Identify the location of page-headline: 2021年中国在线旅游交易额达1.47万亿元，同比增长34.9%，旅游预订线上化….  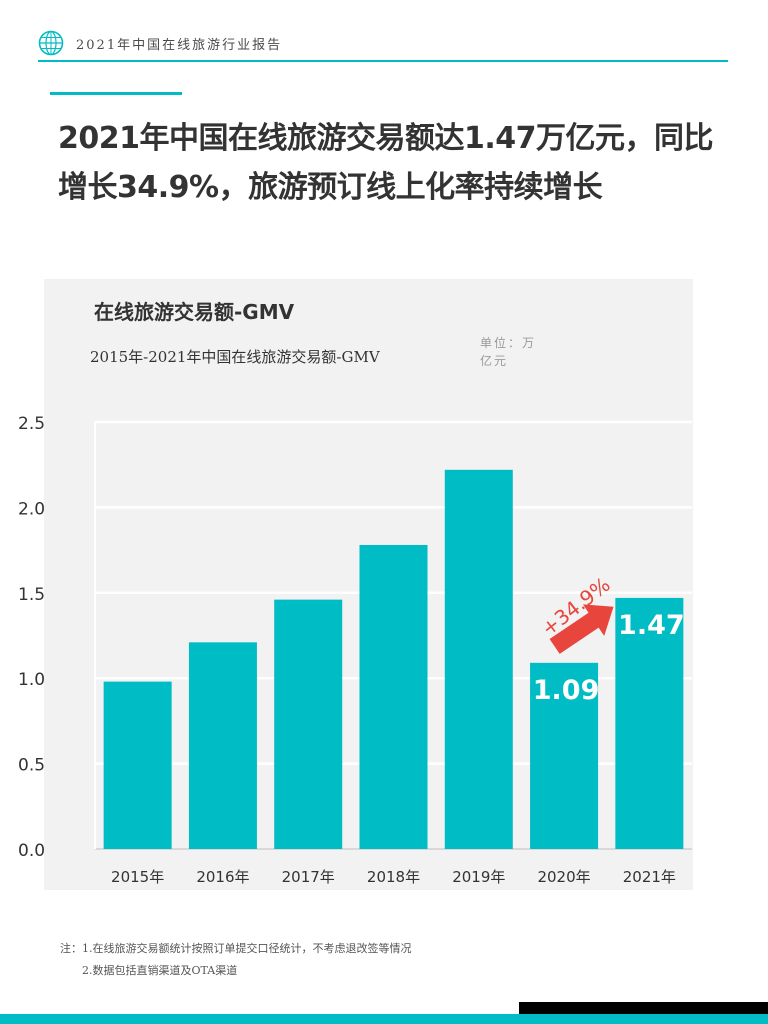
(386, 163).